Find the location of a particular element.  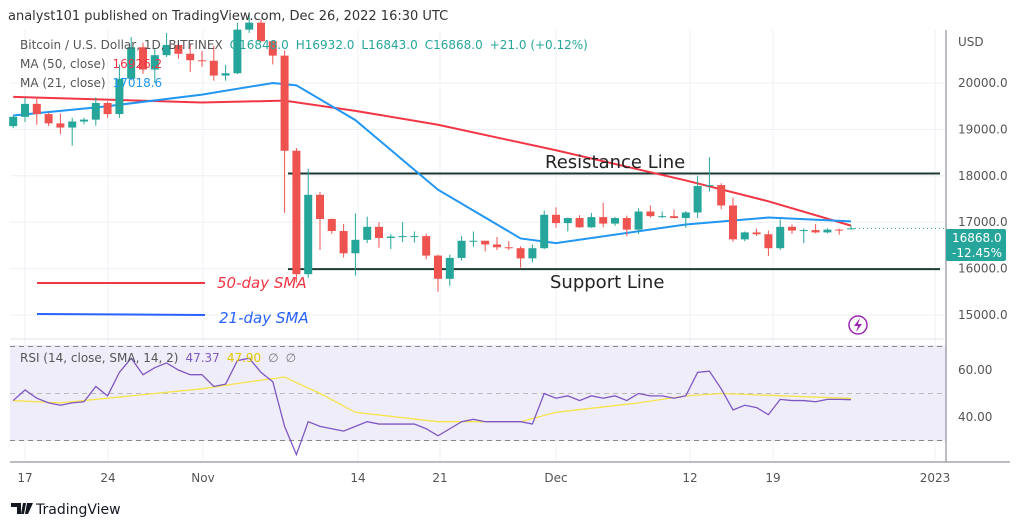

rsi-sma-line is located at coordinates (432, 399).